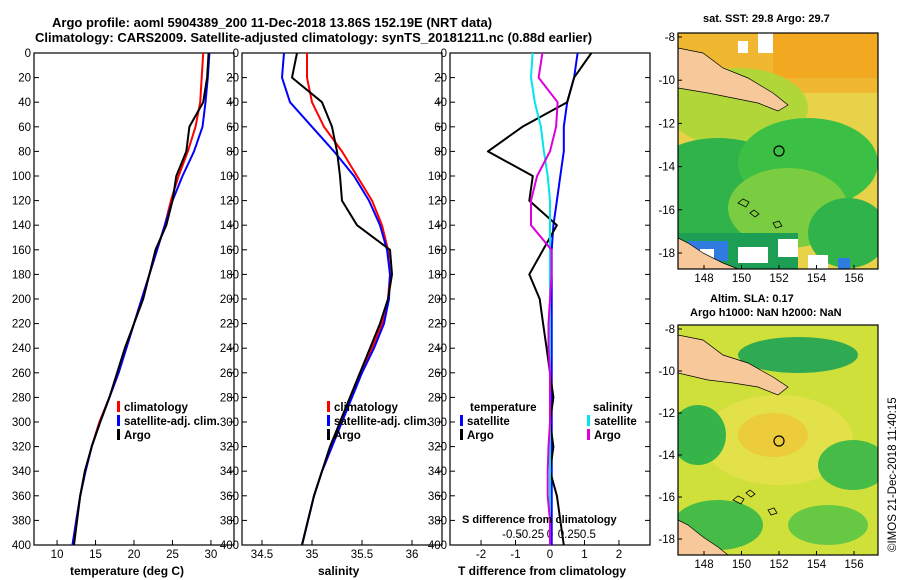 The image size is (900, 580). What do you see at coordinates (670, 146) in the screenshot?
I see `sst-lat-ticks: -8 -10 -12 -14 -16 -18` at bounding box center [670, 146].